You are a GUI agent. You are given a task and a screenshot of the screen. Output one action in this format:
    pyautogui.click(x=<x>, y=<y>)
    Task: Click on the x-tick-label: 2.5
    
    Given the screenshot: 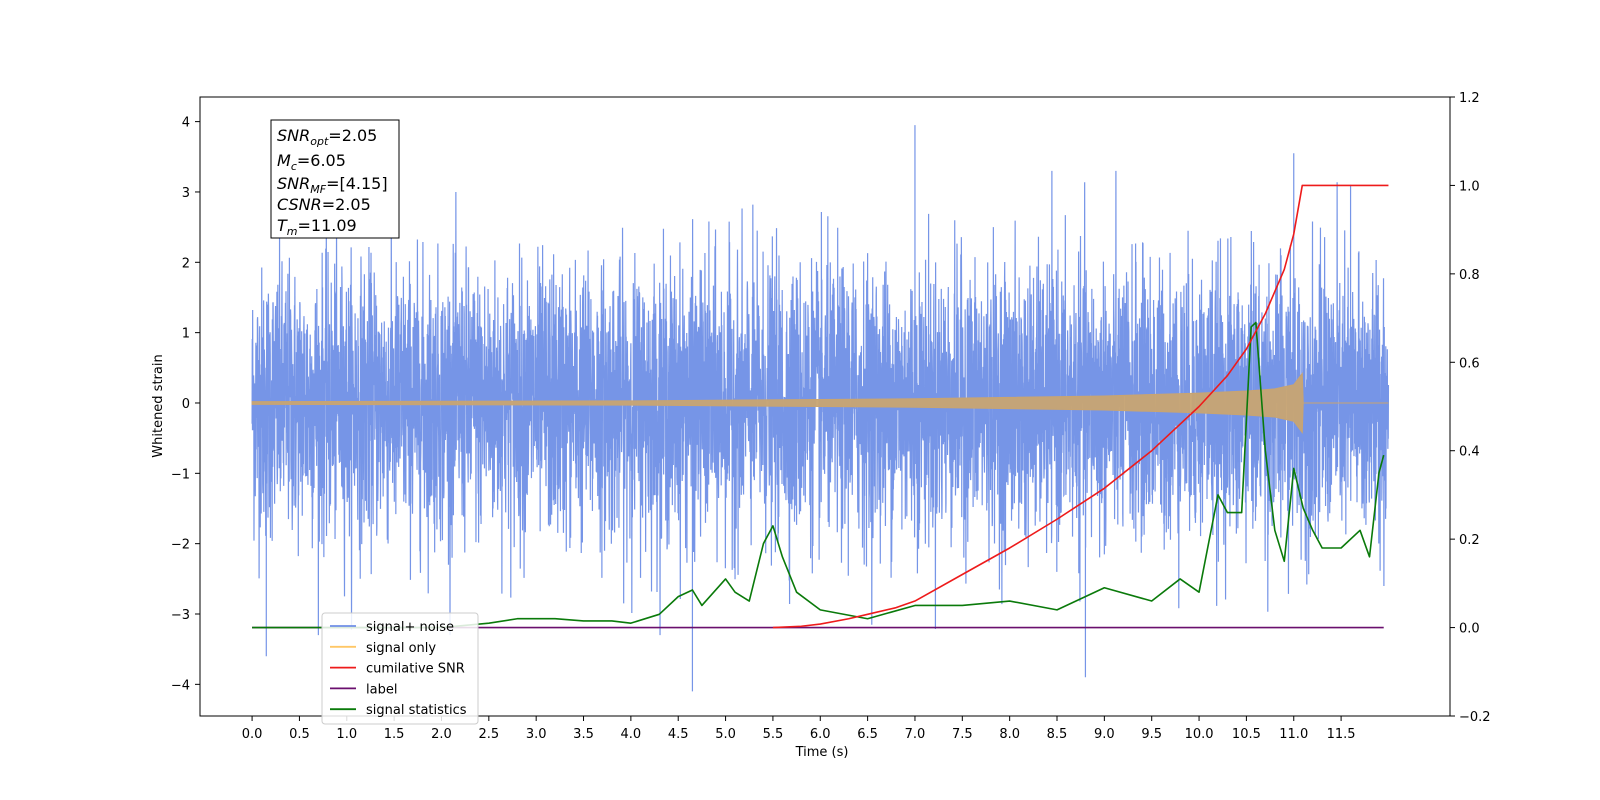 What is the action you would take?
    pyautogui.click(x=488, y=734)
    